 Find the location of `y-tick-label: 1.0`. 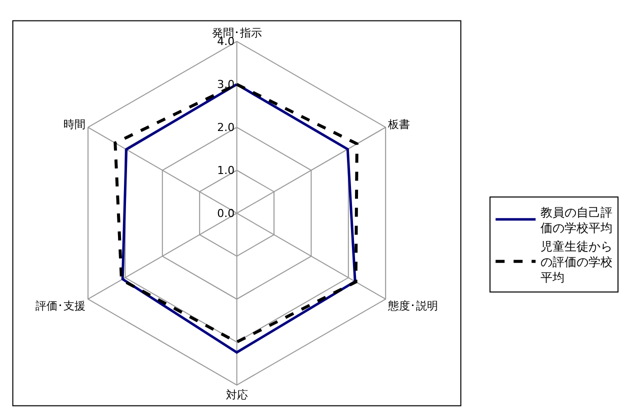

y-tick-label: 1.0 is located at coordinates (226, 170).